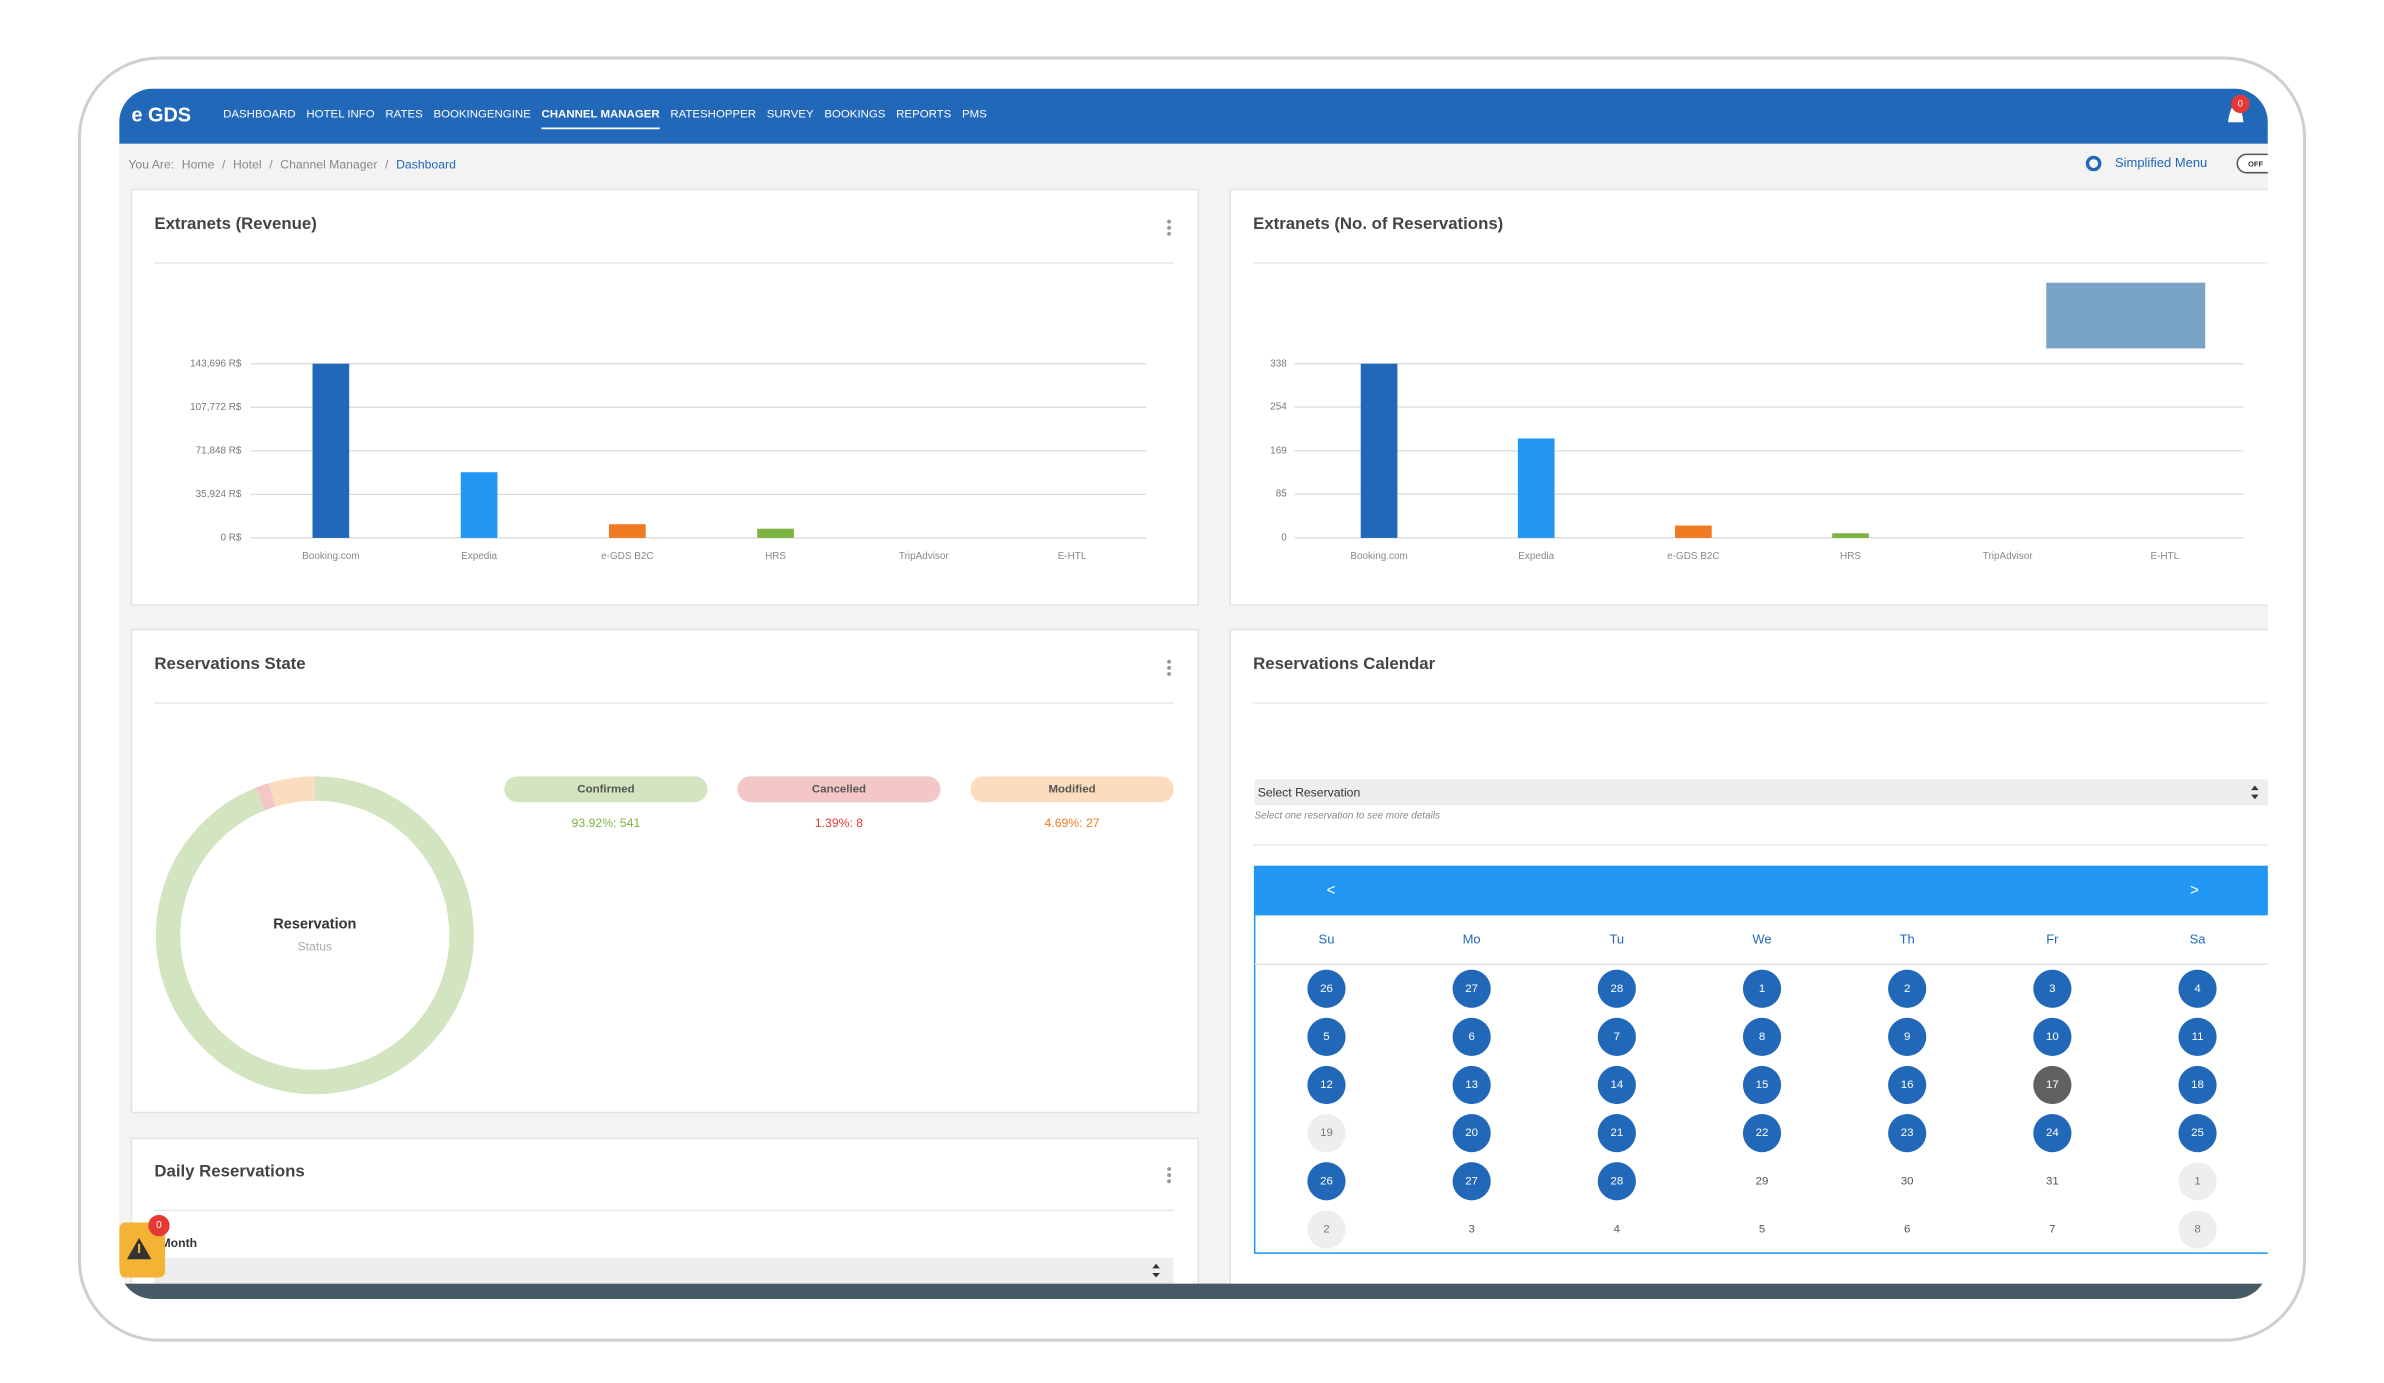  Describe the element at coordinates (144, 1246) in the screenshot. I see `alert-button: 0` at that location.